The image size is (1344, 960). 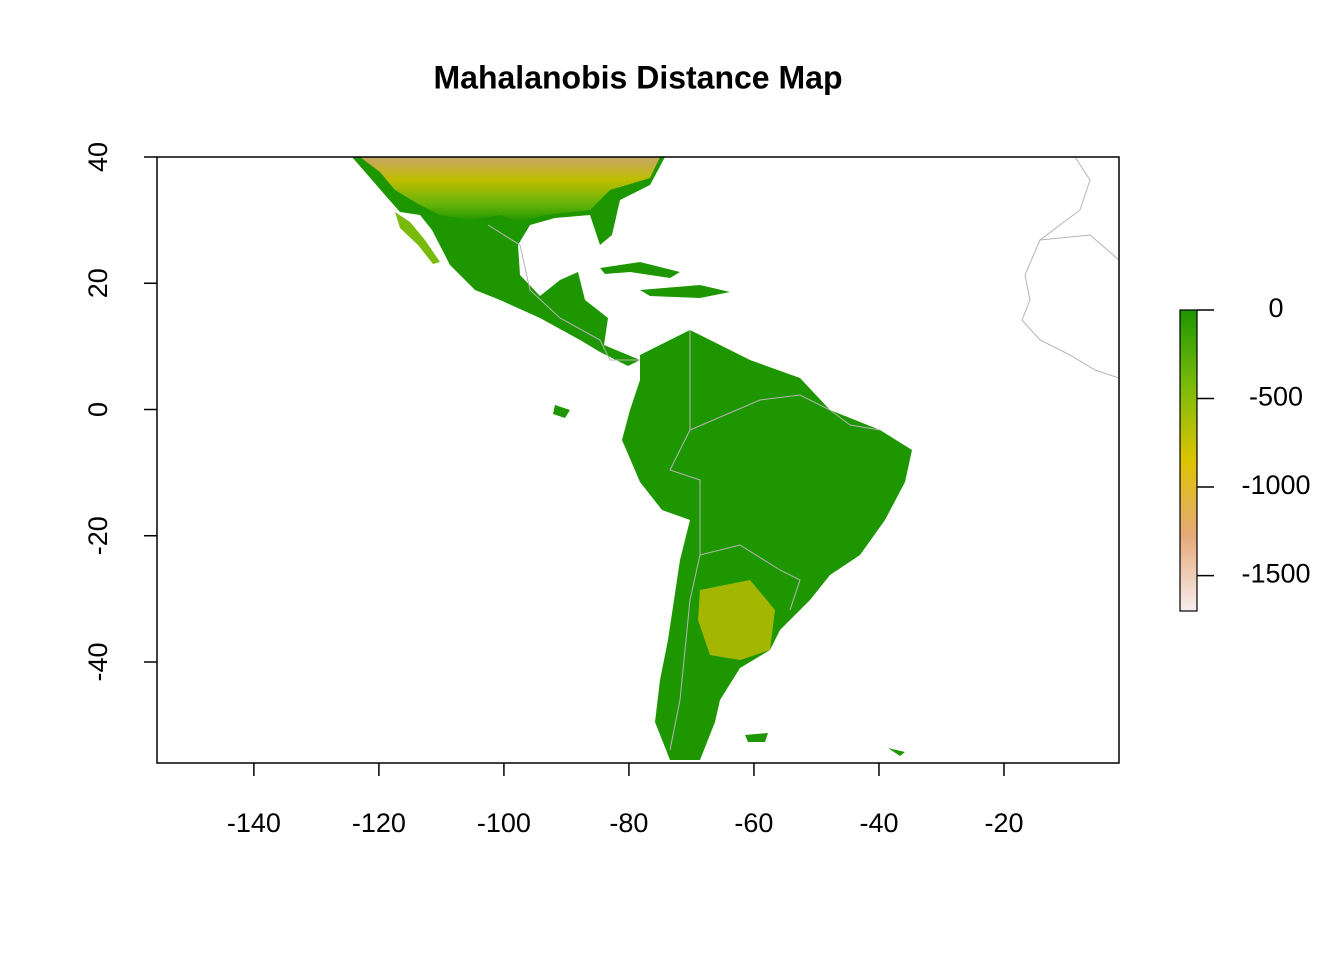 I want to click on x-tick-label: -80, so click(x=628, y=823).